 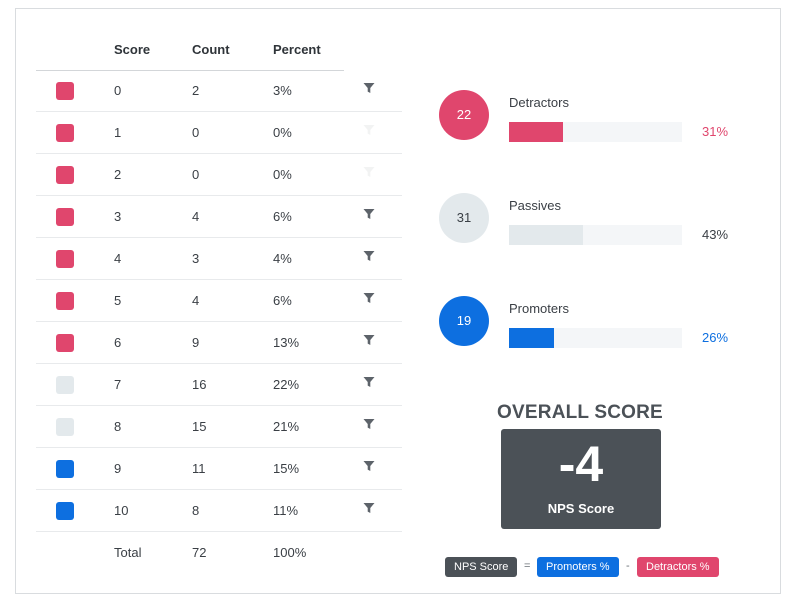 I want to click on category-label: Promoters, so click(x=539, y=308).